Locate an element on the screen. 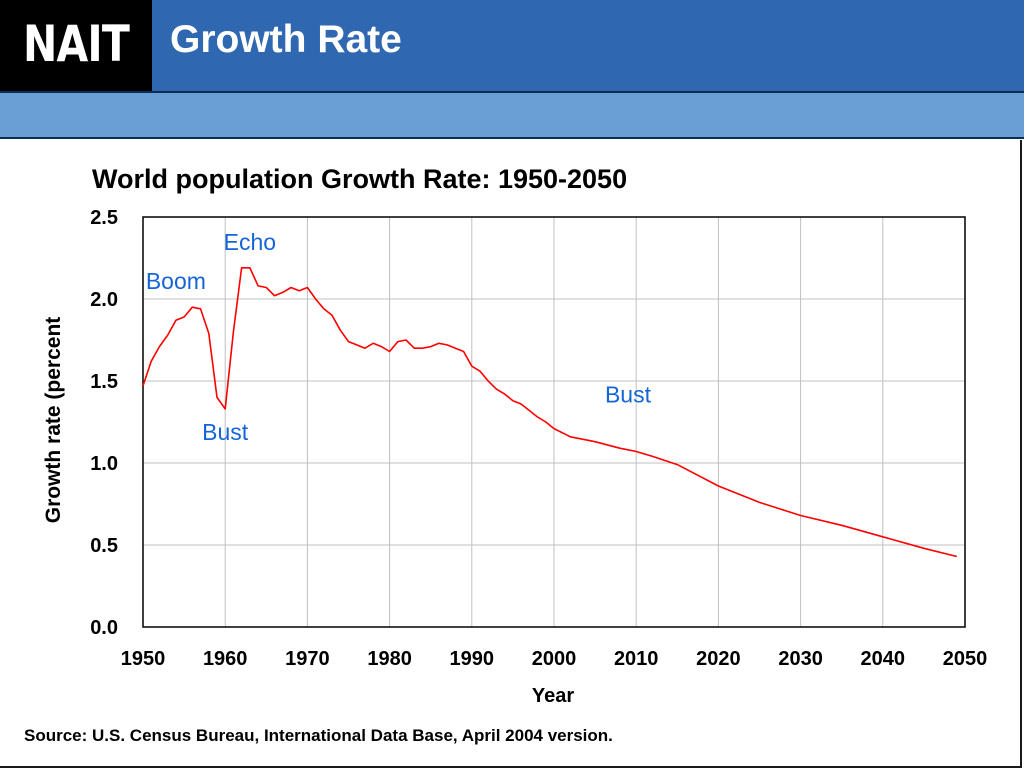 Image resolution: width=1024 pixels, height=768 pixels. x-tick-label: 1990 is located at coordinates (472, 659).